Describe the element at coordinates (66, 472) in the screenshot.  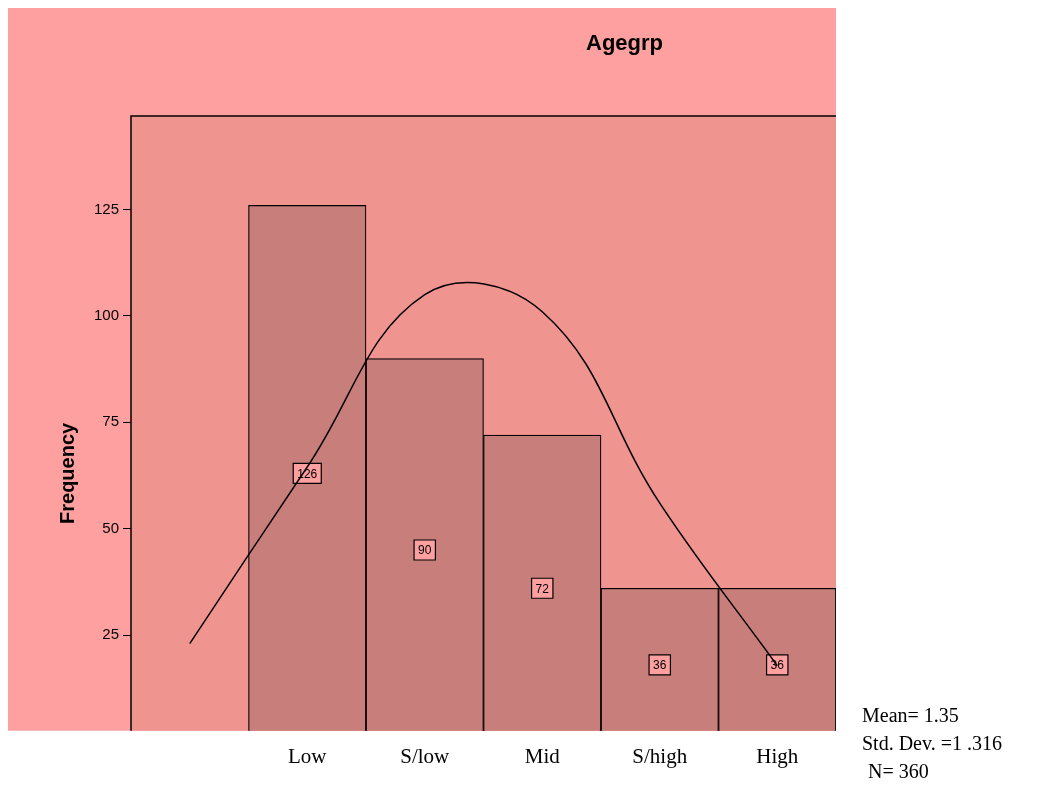
I see `y-axis-title: Frequency` at that location.